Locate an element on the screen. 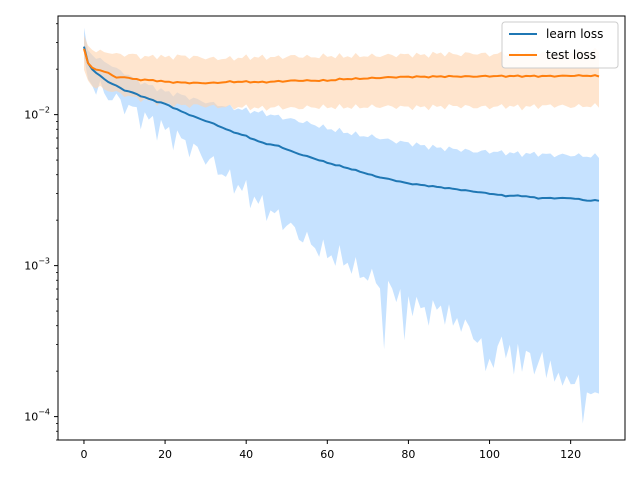 This screenshot has height=480, width=640. x-axis-ticks: 0 20 40 60 80 100 120 is located at coordinates (330, 450).